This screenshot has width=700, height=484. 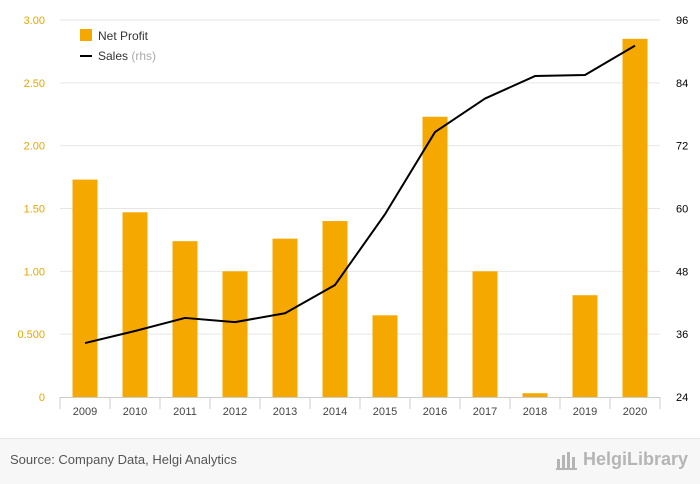 What do you see at coordinates (566, 460) in the screenshot?
I see `bar-chart-logo-icon` at bounding box center [566, 460].